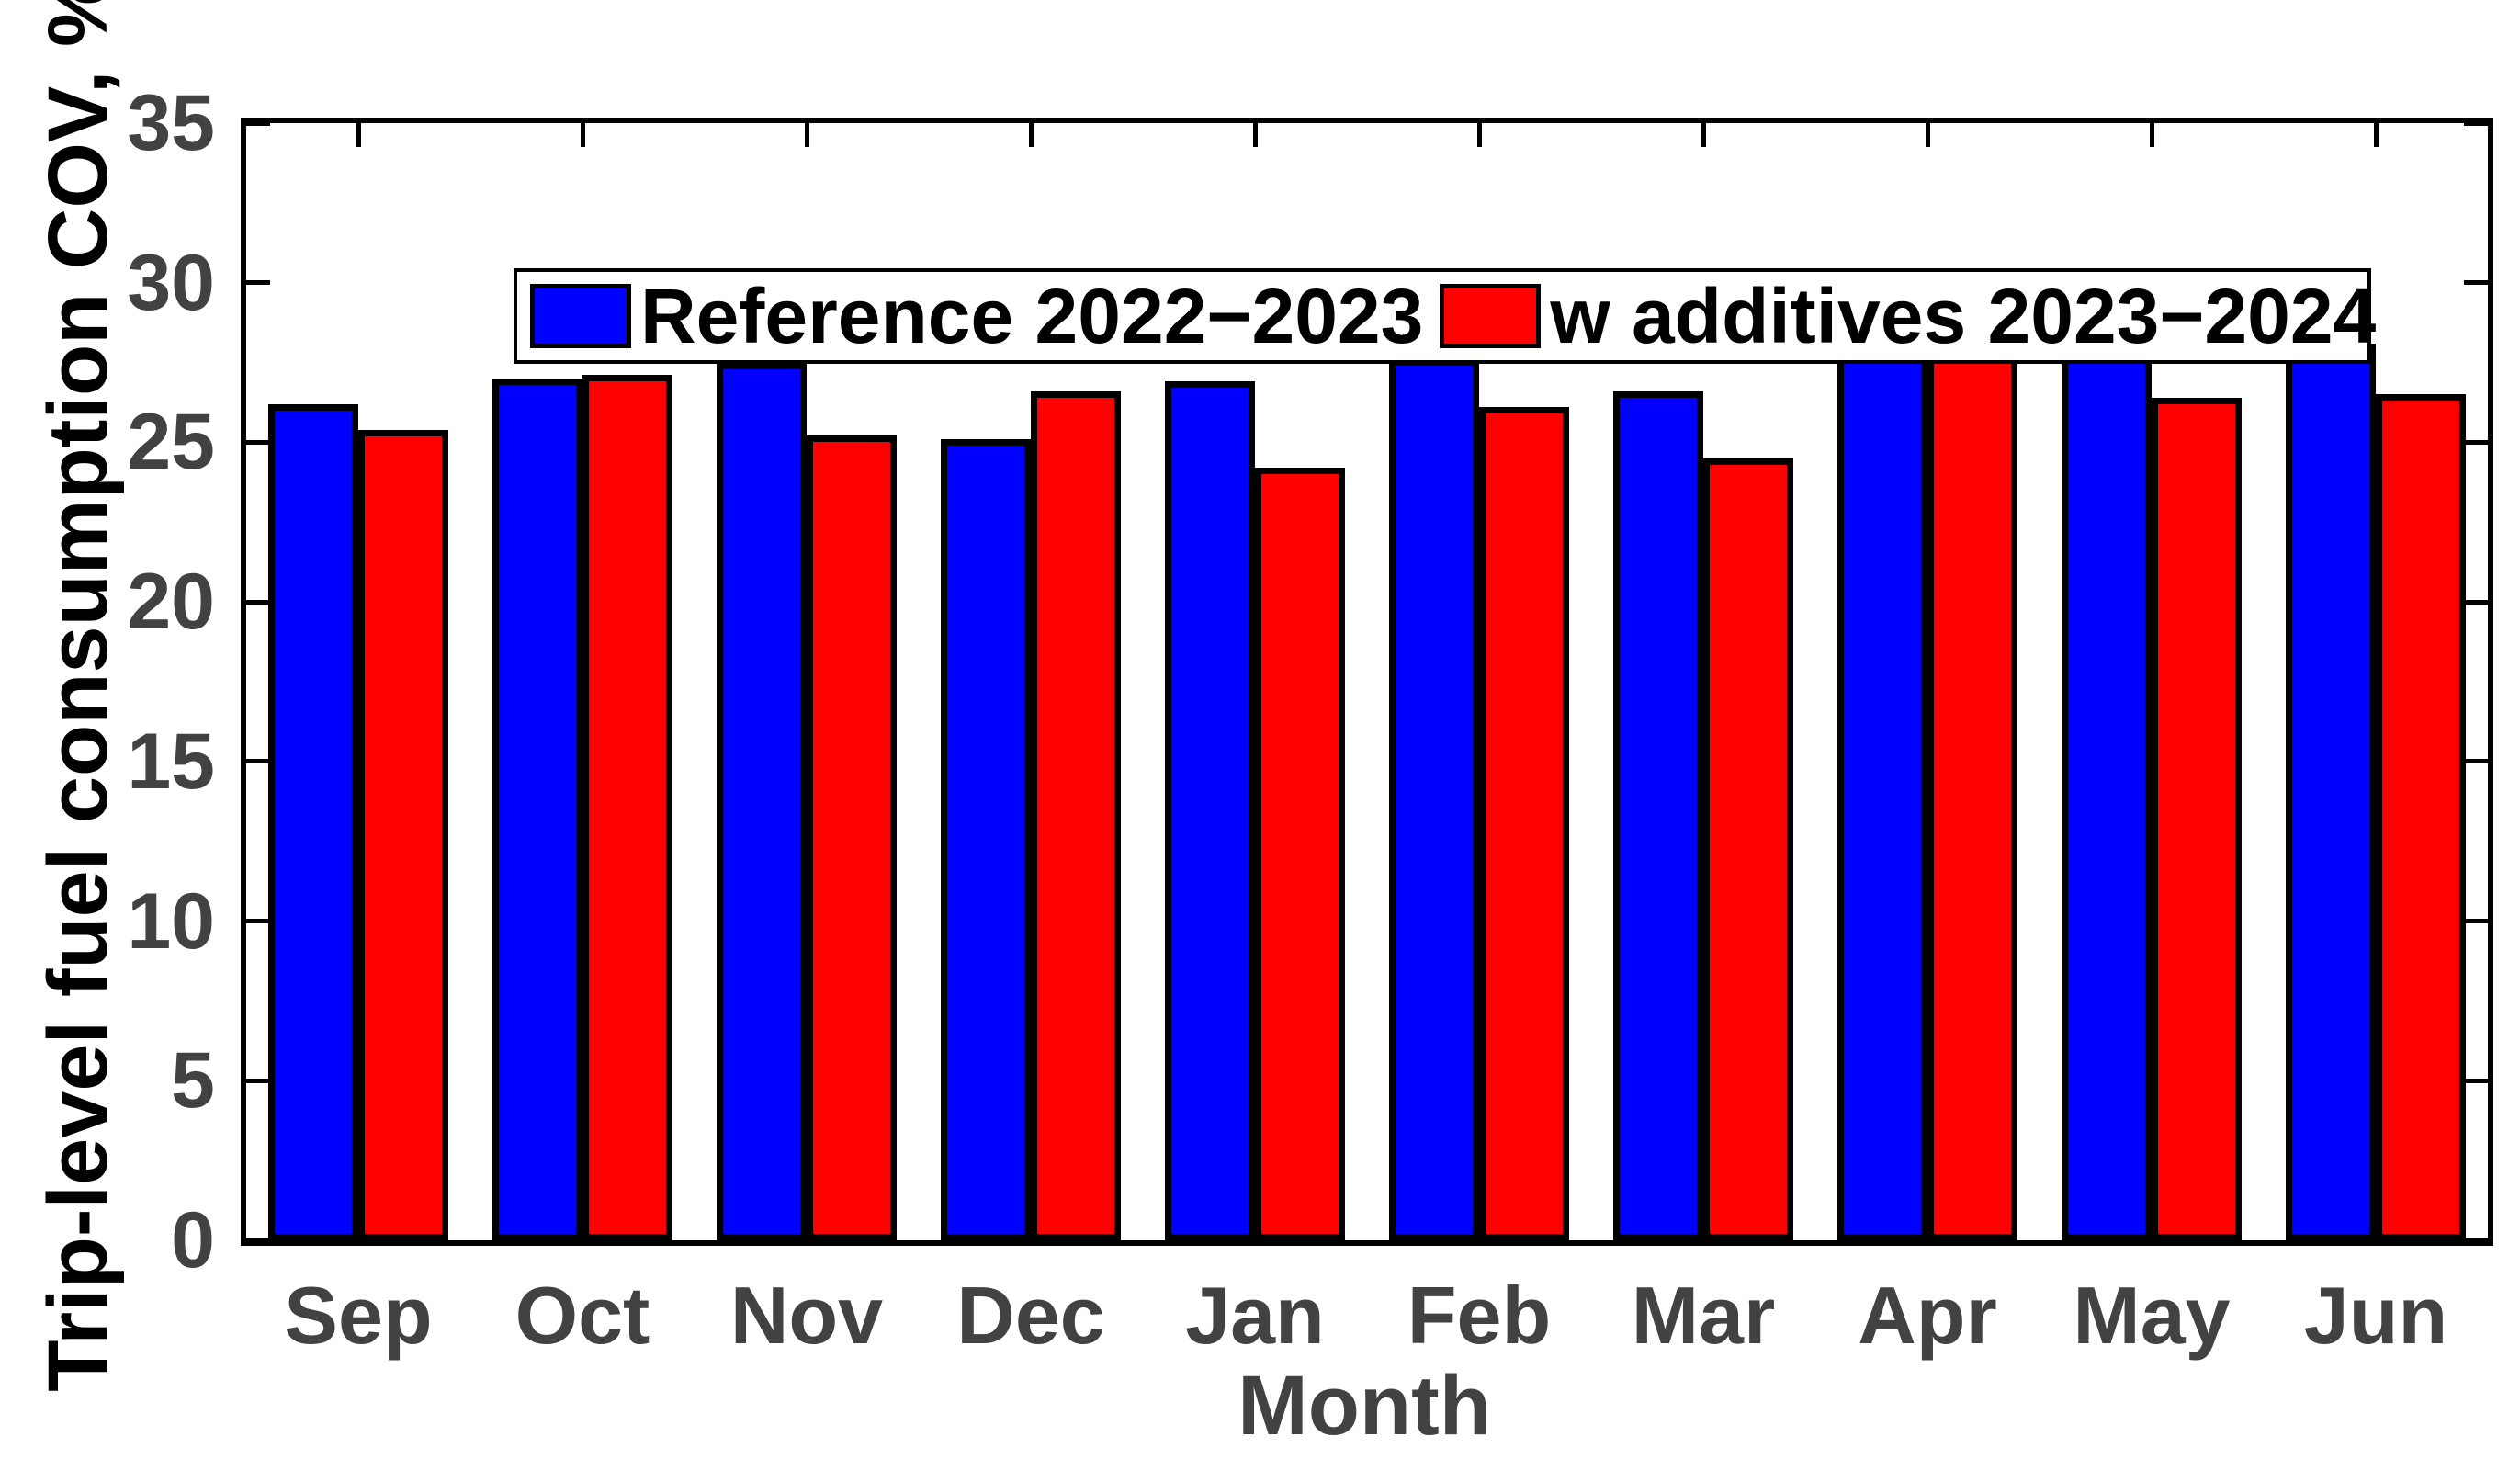 The width and height of the screenshot is (2520, 1459). I want to click on x-tick-label-may: May, so click(2152, 1315).